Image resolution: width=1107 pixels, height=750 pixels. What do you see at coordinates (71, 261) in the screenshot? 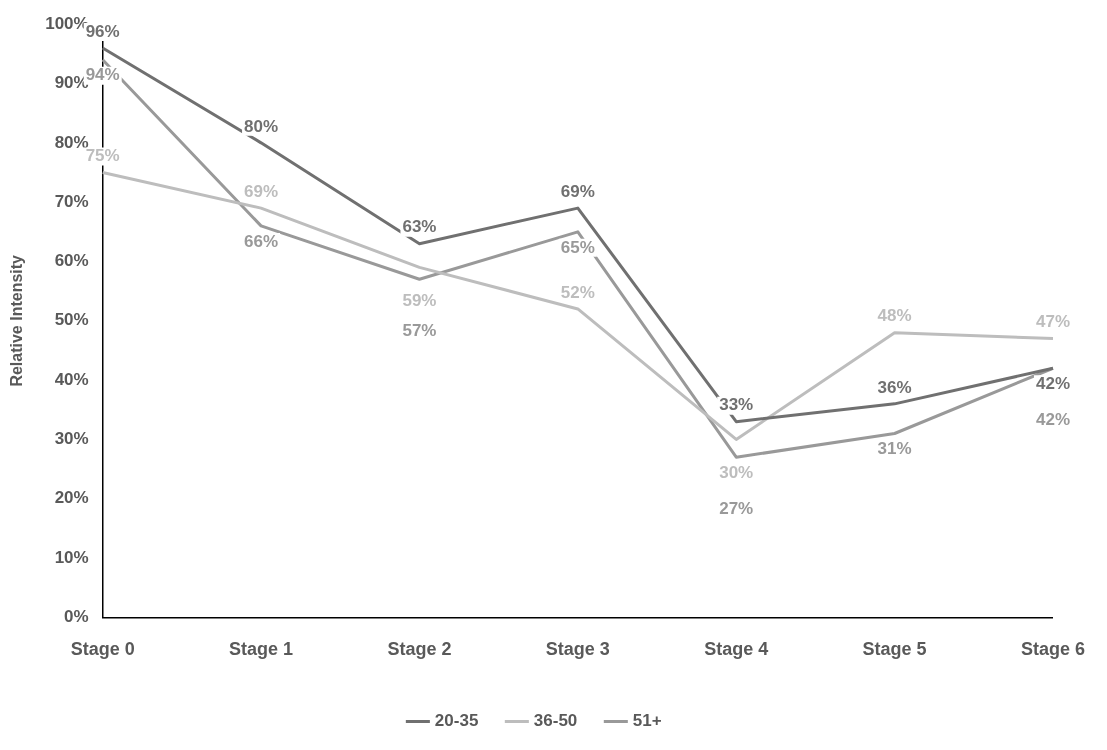
I see `y-tick-label: 60%` at bounding box center [71, 261].